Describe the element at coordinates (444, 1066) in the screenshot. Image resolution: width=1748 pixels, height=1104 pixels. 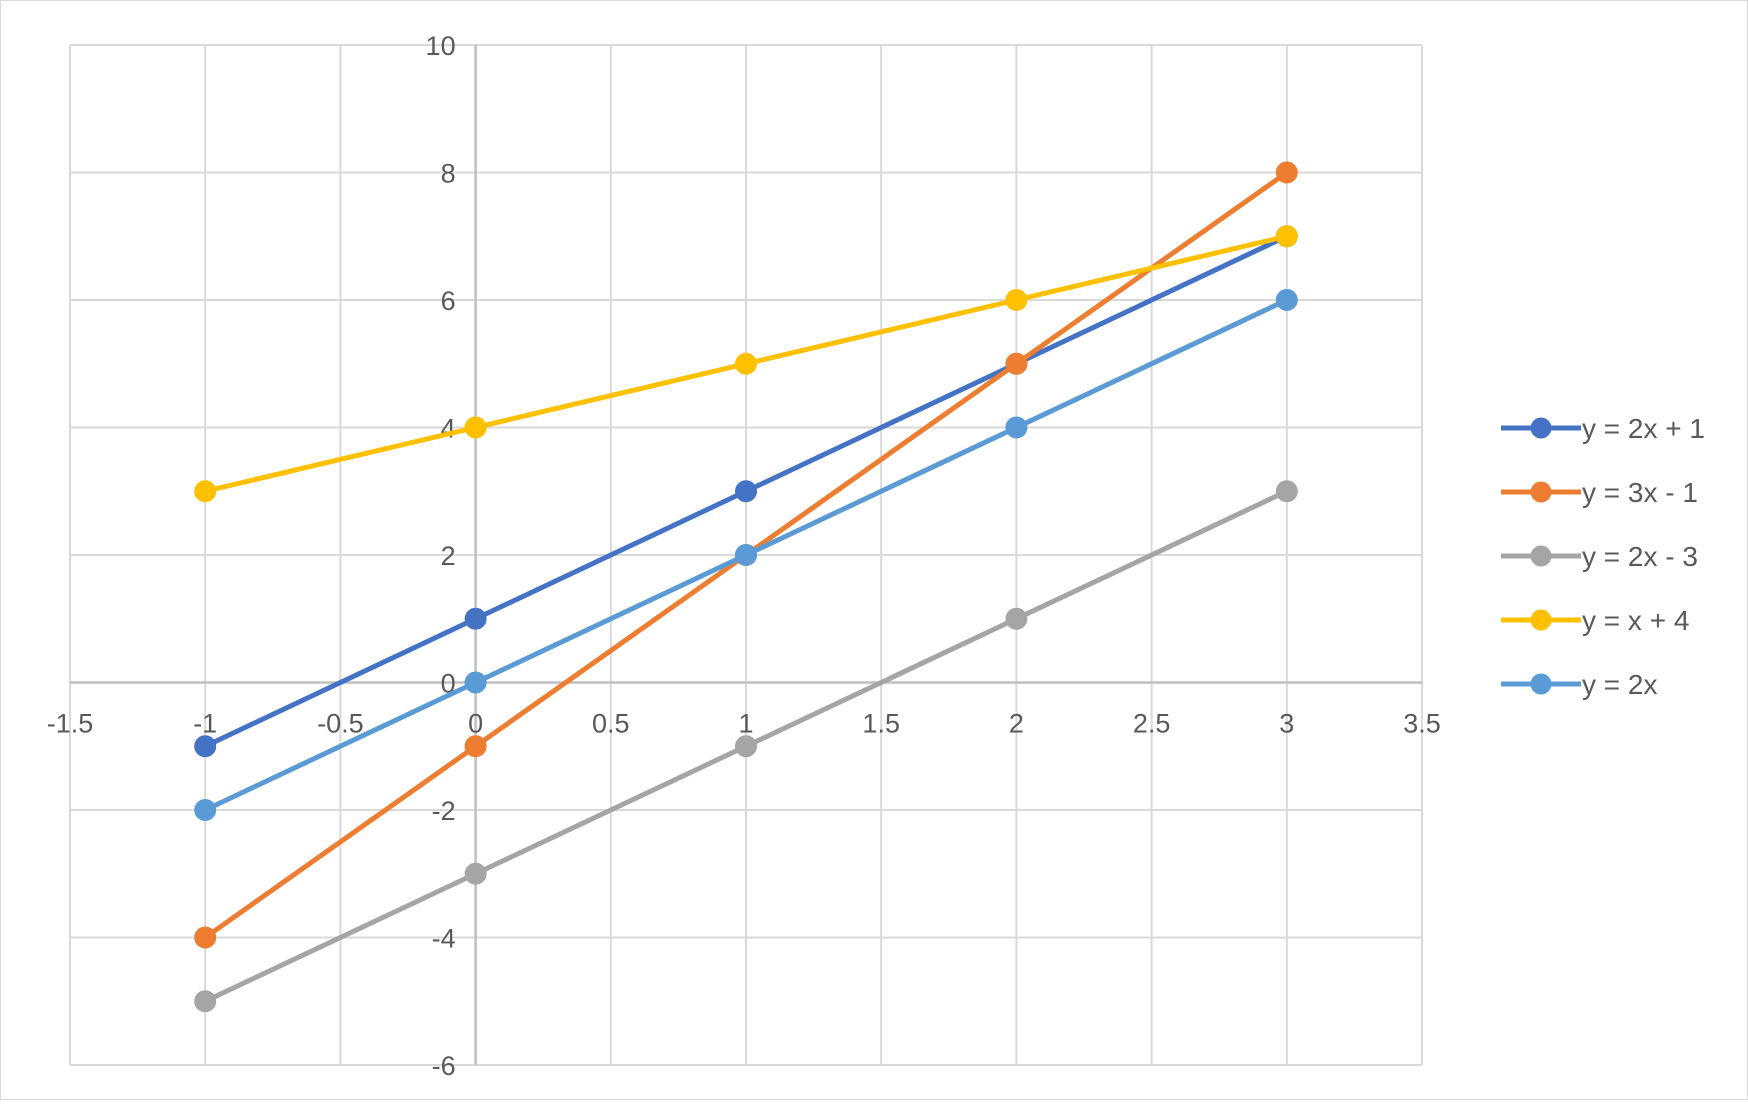
I see `y-tick-label: -6` at that location.